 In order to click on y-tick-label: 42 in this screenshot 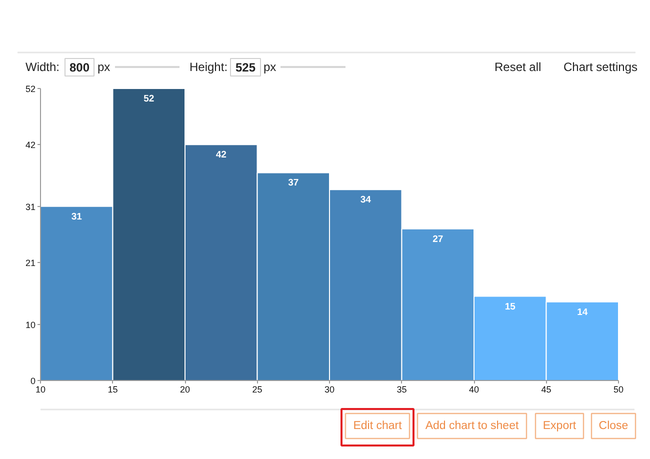, I will do `click(30, 145)`.